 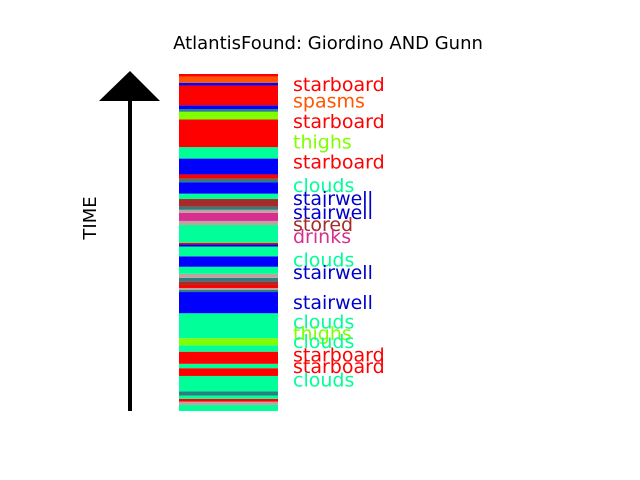 What do you see at coordinates (323, 225) in the screenshot?
I see `label-stored: stored` at bounding box center [323, 225].